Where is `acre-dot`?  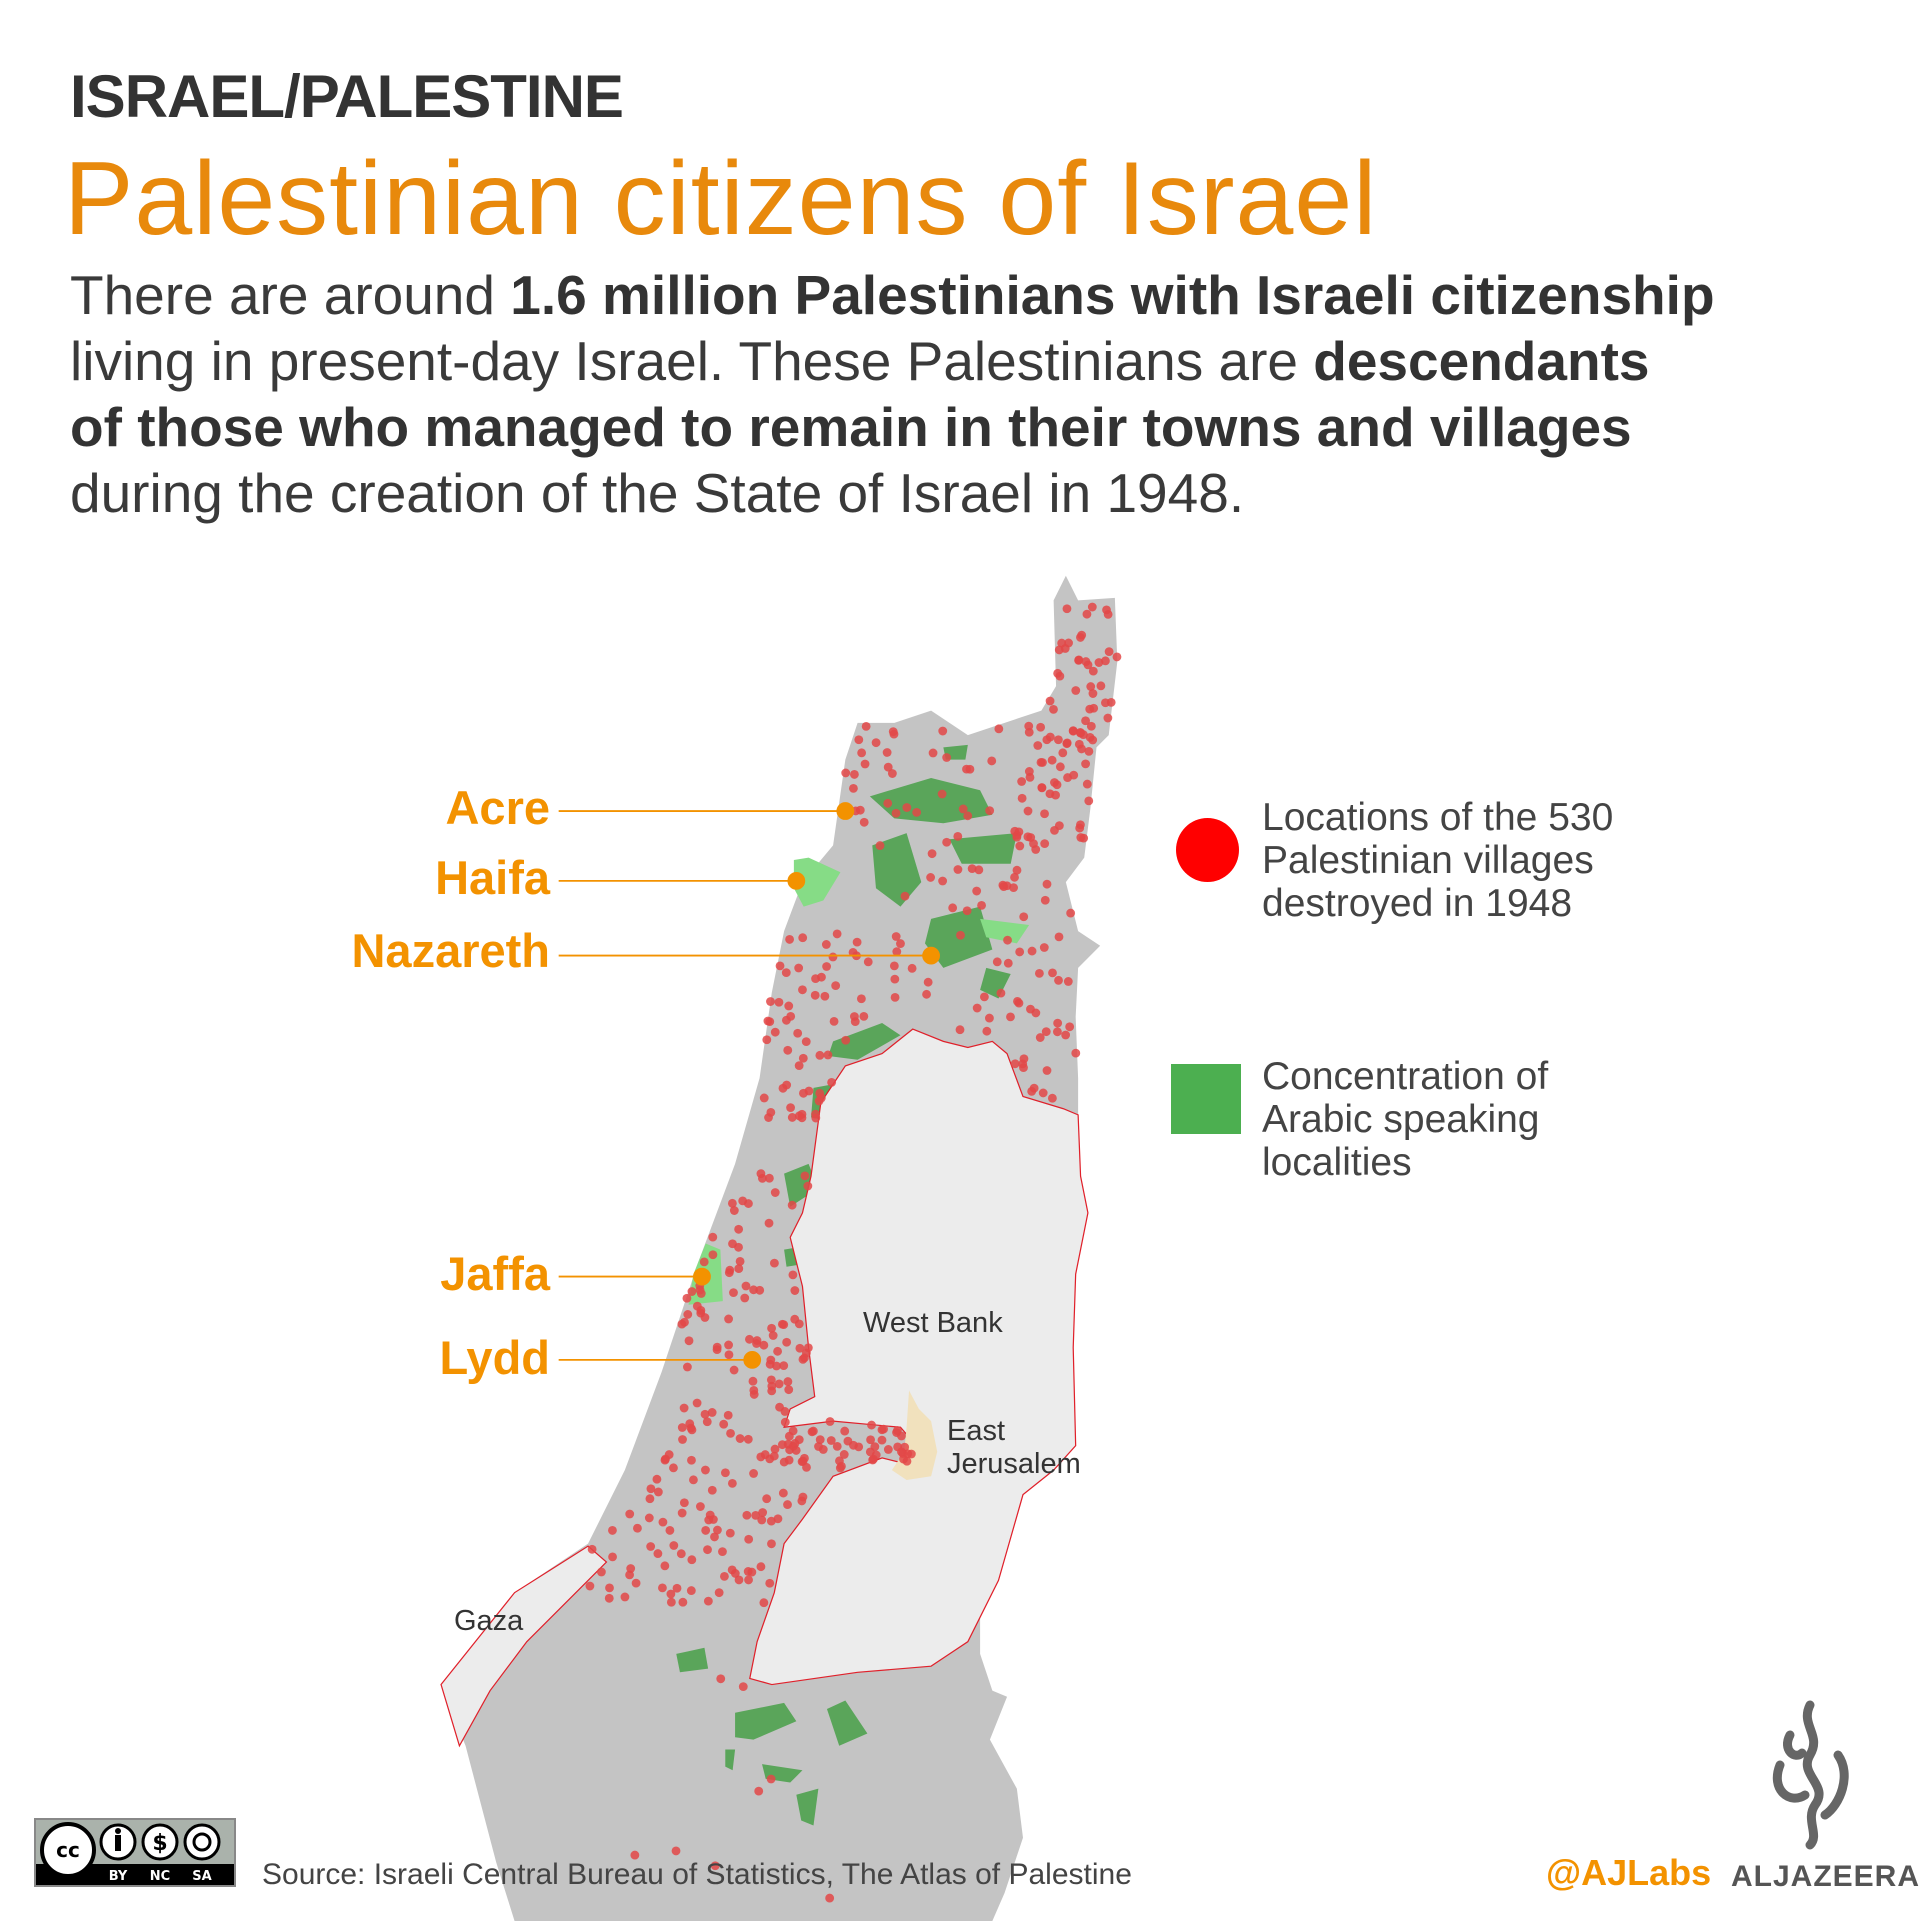
acre-dot is located at coordinates (845, 811).